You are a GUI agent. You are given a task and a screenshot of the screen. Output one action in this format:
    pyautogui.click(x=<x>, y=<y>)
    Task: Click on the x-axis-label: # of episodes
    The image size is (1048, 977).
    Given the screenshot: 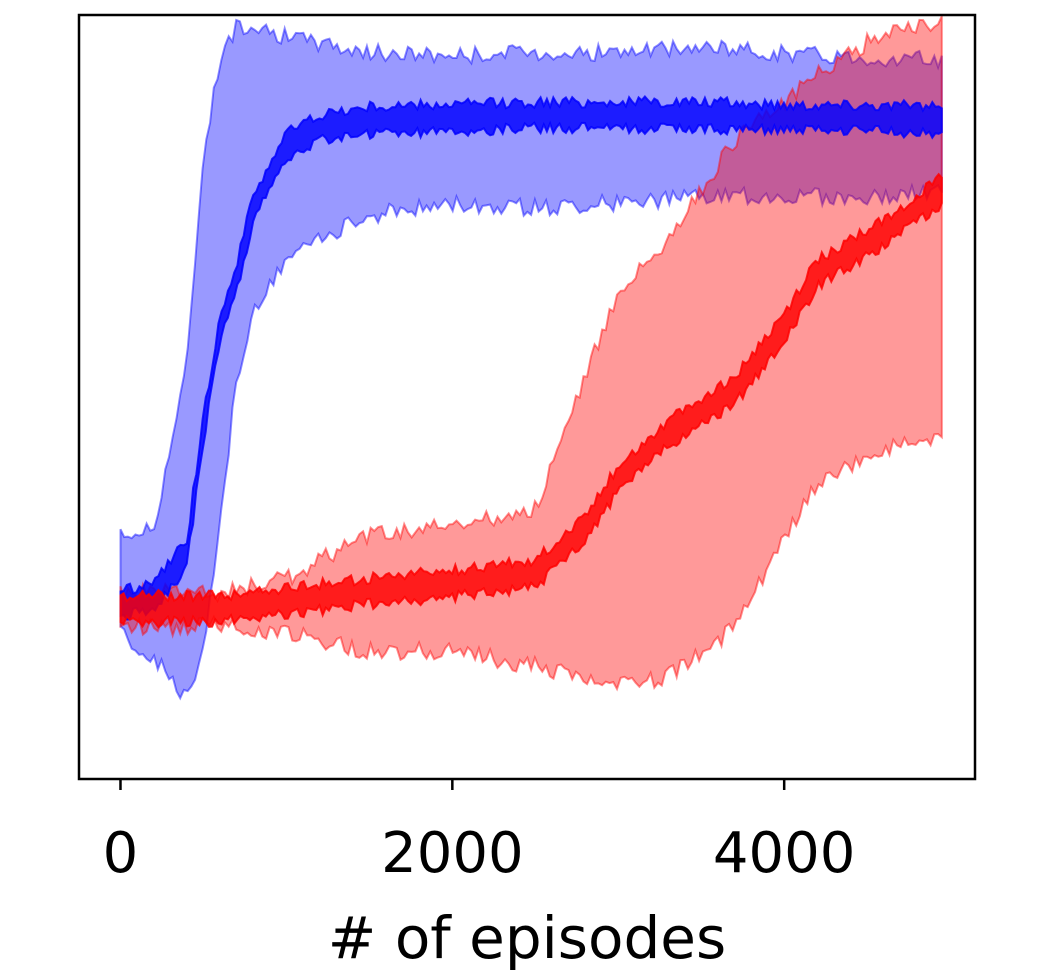 What is the action you would take?
    pyautogui.click(x=527, y=938)
    